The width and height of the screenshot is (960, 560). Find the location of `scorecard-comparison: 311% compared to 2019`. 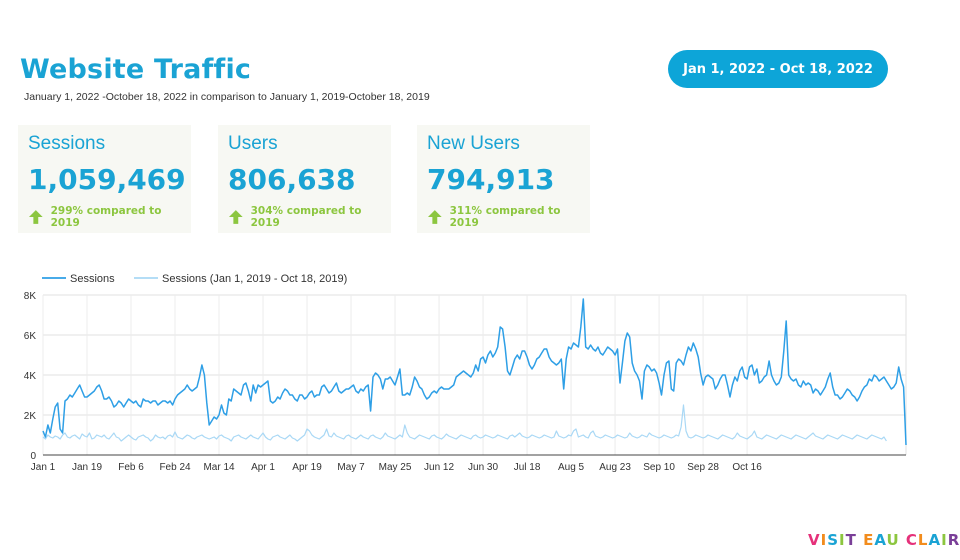

scorecard-comparison: 311% compared to 2019 is located at coordinates (508, 217).